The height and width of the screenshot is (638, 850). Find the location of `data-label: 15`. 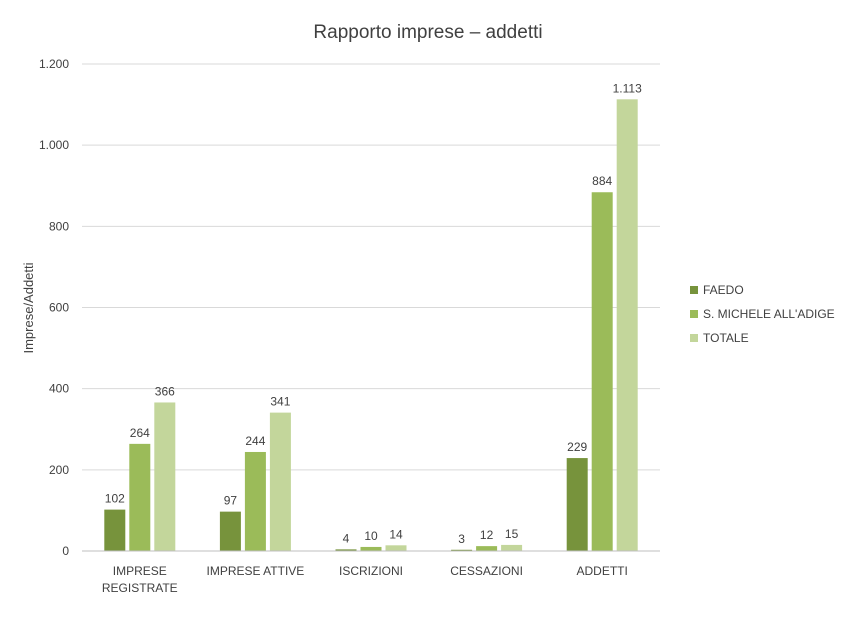

data-label: 15 is located at coordinates (512, 534).